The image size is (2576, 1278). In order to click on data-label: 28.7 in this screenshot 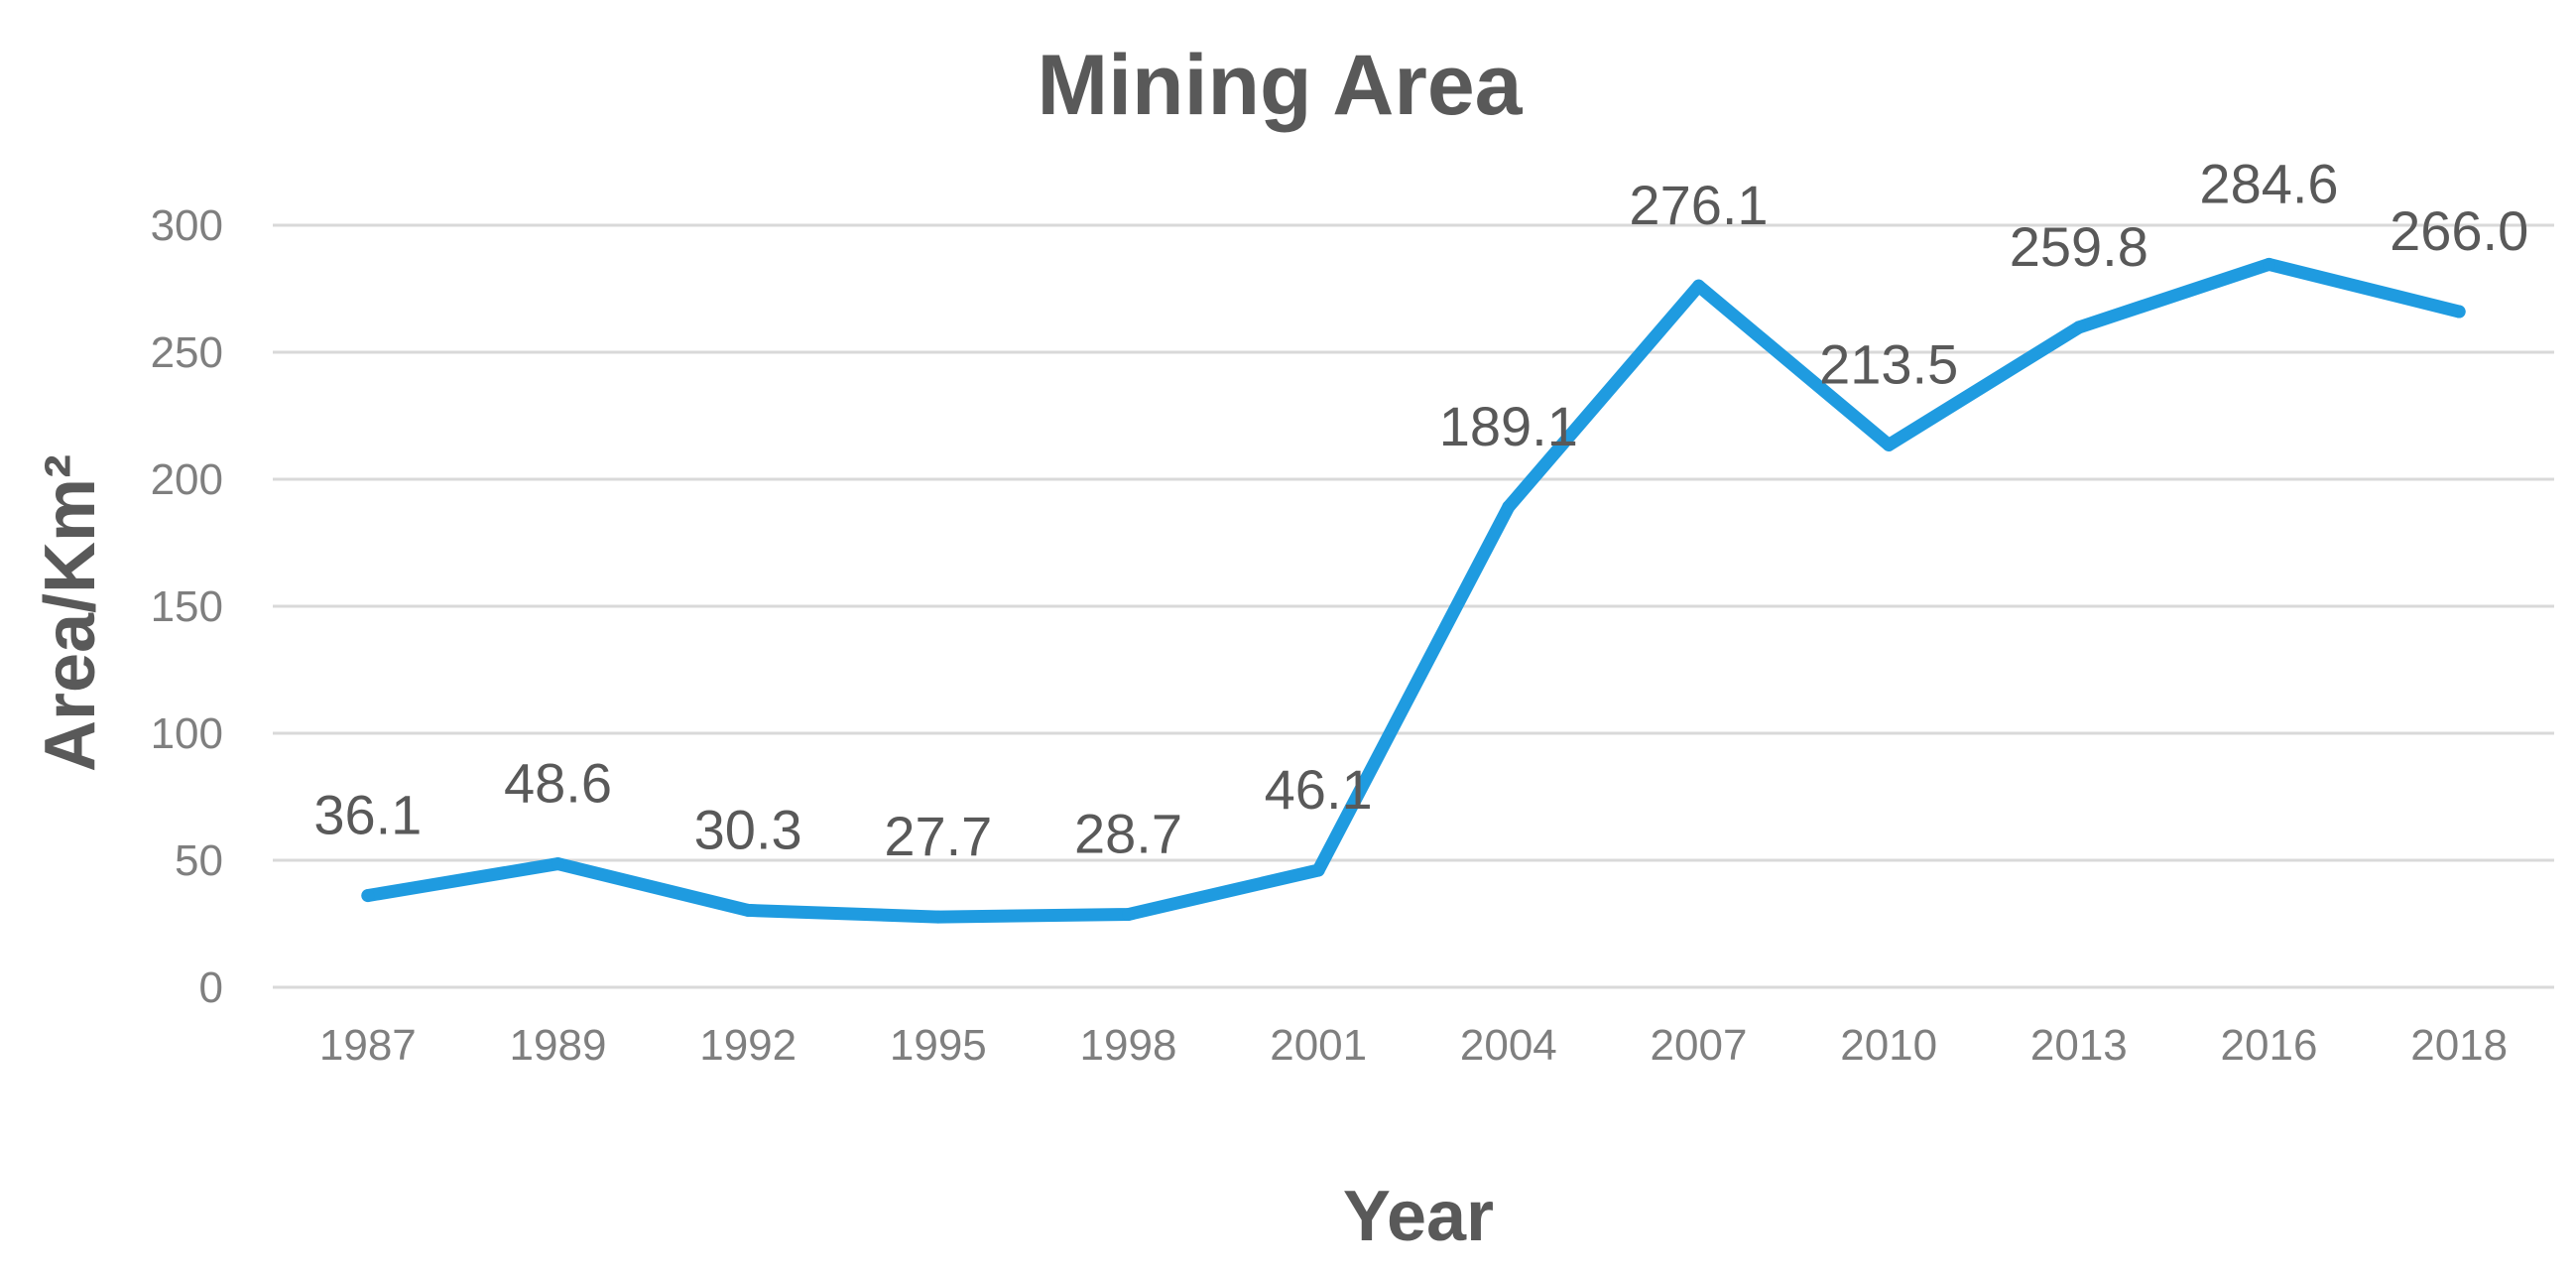, I will do `click(1128, 834)`.